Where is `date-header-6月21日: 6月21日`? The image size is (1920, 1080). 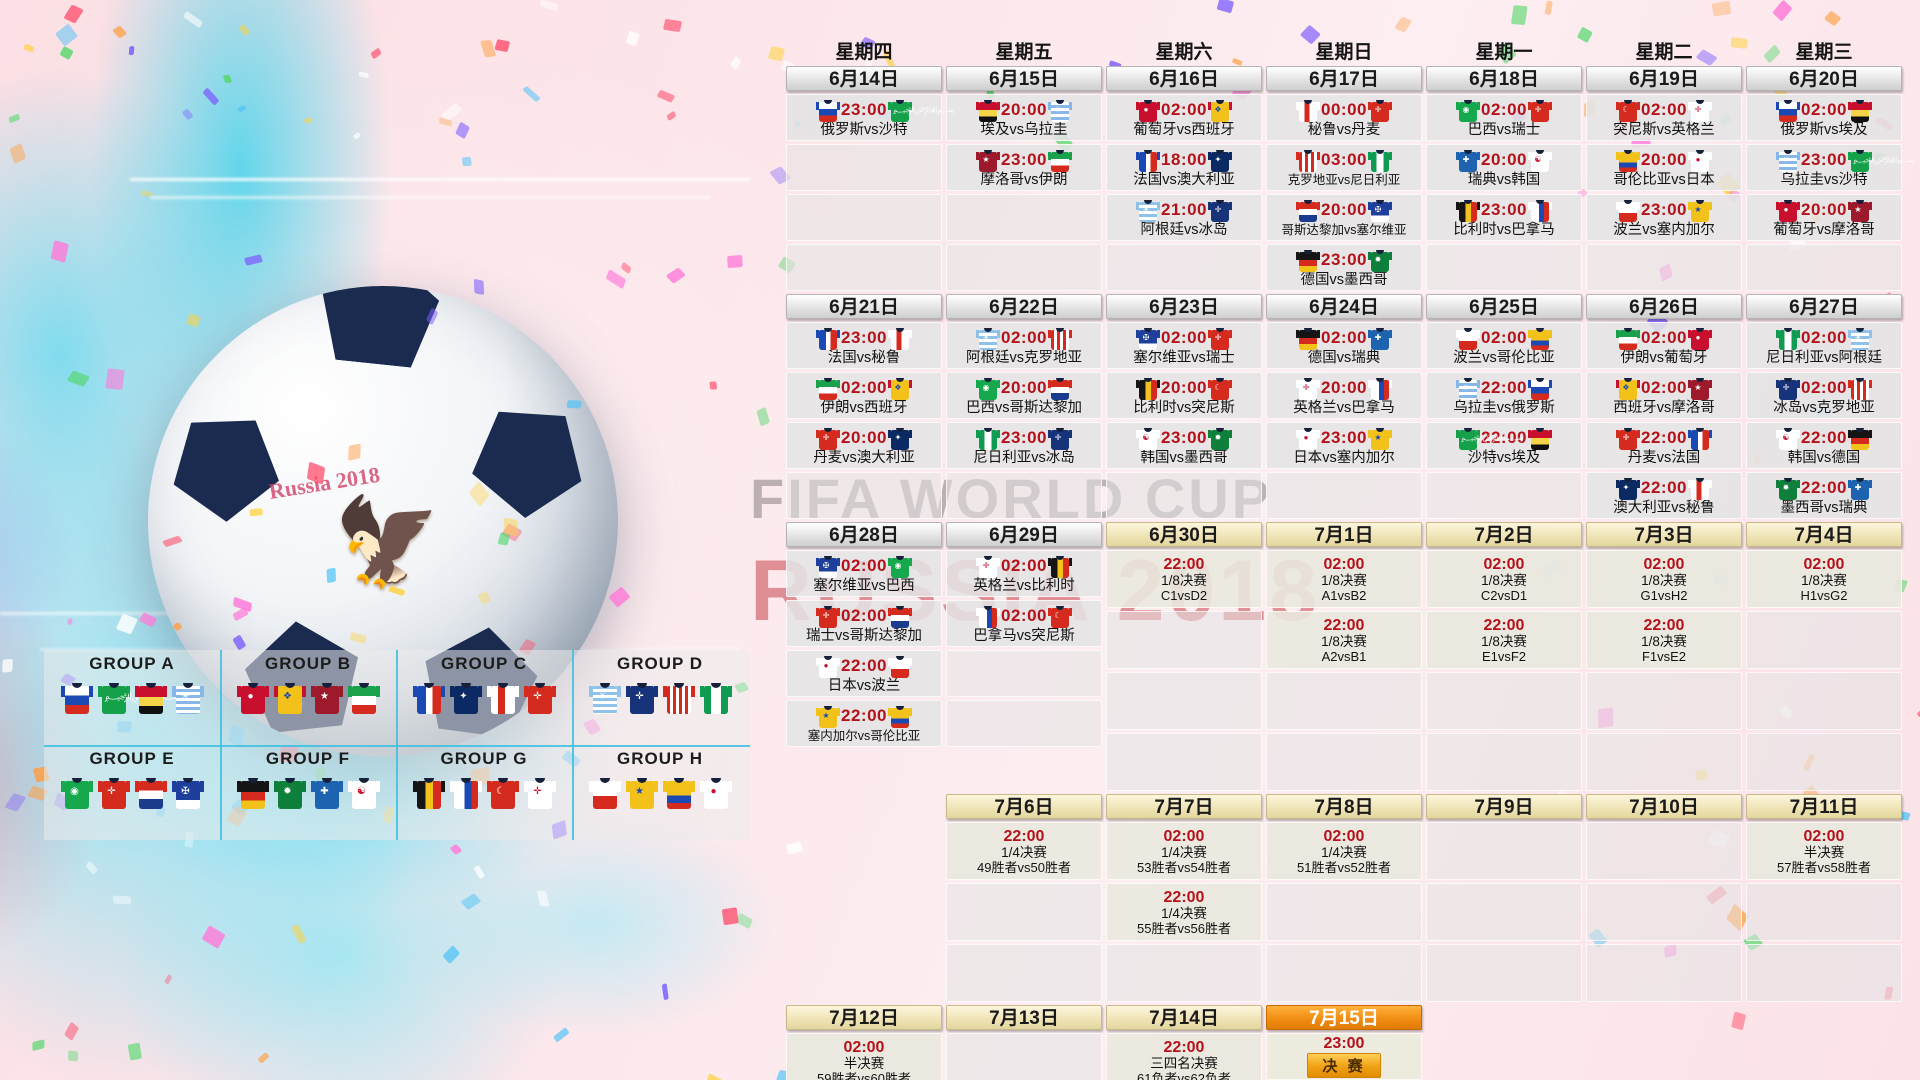
date-header-6月21日: 6月21日 is located at coordinates (864, 306).